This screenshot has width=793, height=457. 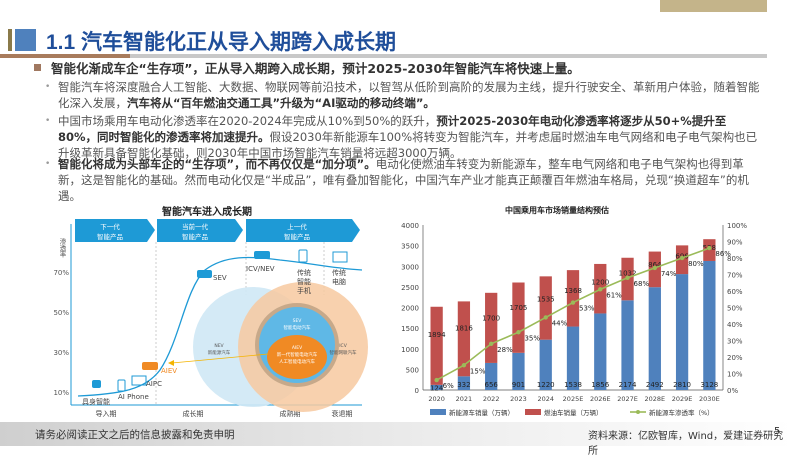 What do you see at coordinates (573, 399) in the screenshot?
I see `x-tick: 2025E` at bounding box center [573, 399].